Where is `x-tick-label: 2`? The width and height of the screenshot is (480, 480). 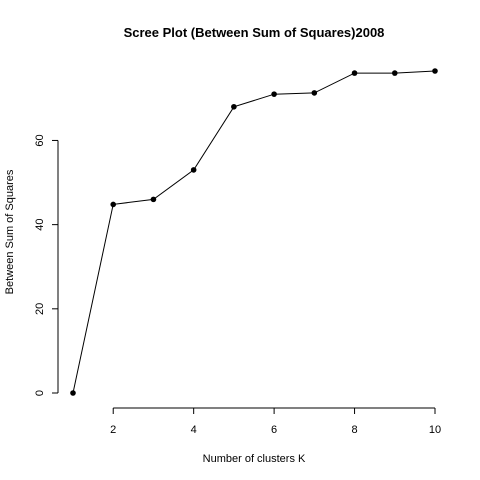 x-tick-label: 2 is located at coordinates (113, 430).